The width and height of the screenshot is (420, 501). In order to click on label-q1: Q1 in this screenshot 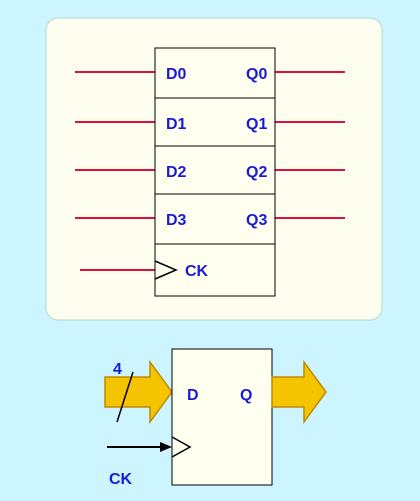, I will do `click(256, 124)`.